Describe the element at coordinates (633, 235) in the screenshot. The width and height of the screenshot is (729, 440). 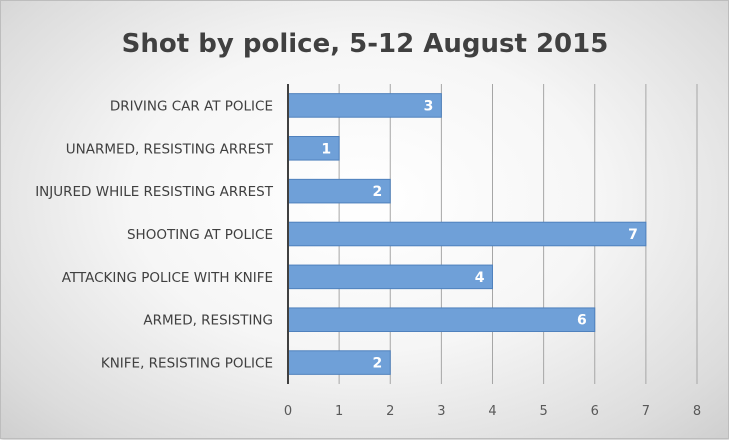
I see `data-label: 7` at that location.